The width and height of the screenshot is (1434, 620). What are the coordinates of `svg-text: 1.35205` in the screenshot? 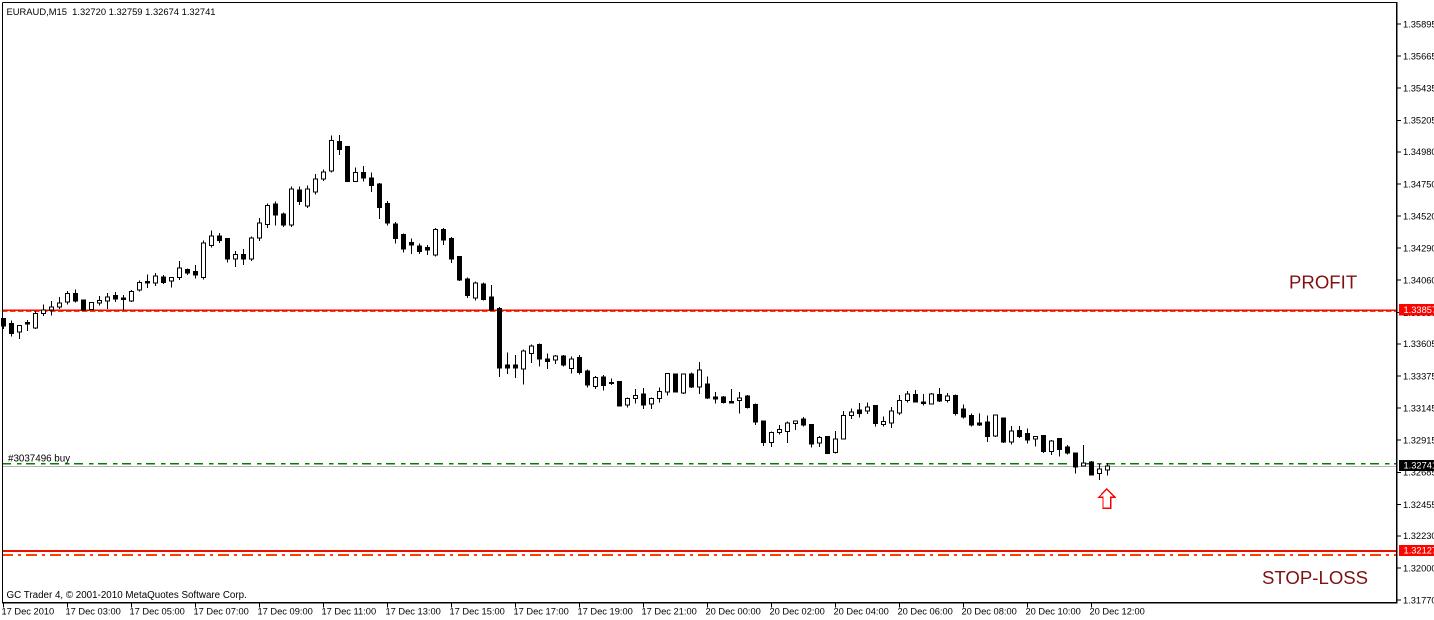 It's located at (1418, 121).